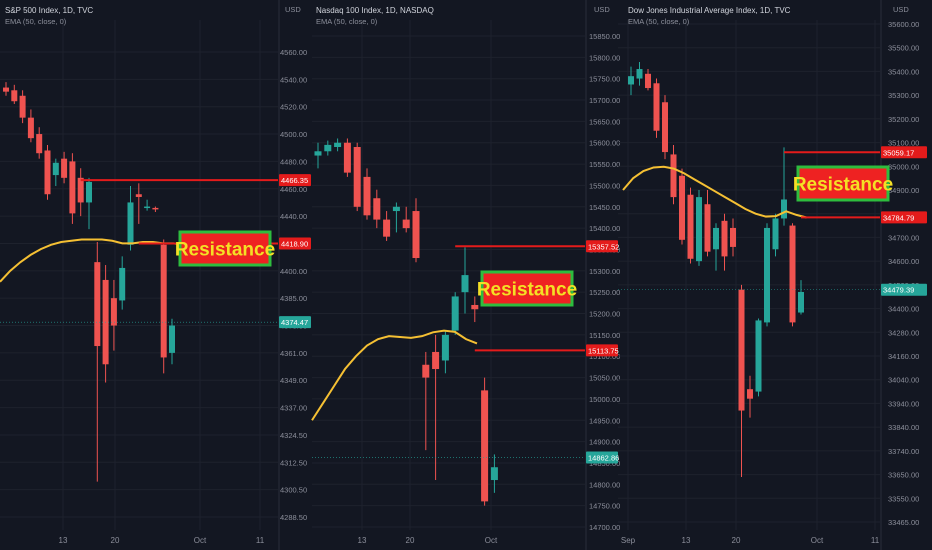  What do you see at coordinates (903, 356) in the screenshot?
I see `y-tick-label: 34160.00` at bounding box center [903, 356].